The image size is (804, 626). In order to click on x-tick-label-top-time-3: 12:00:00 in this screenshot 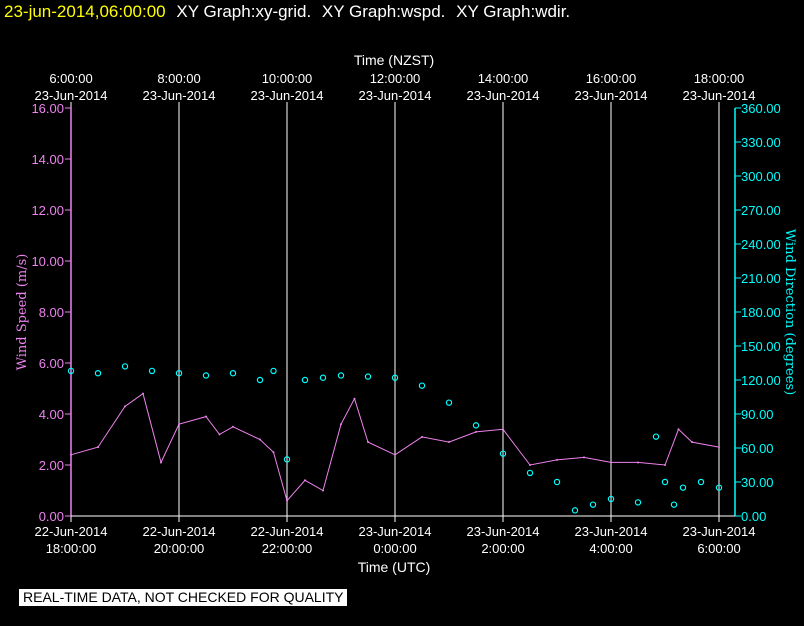, I will do `click(395, 78)`.